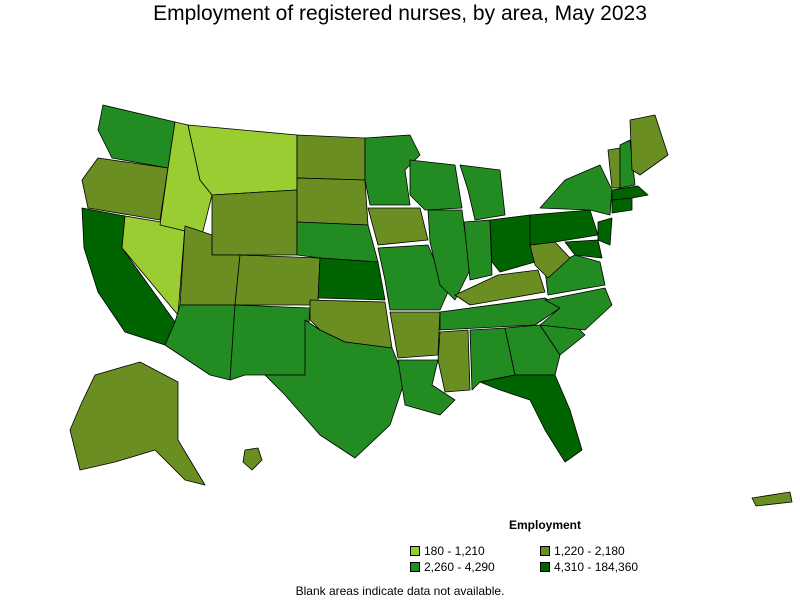 This screenshot has height=600, width=800. I want to click on legend-item-4: 4,310 - 184,360, so click(605, 567).